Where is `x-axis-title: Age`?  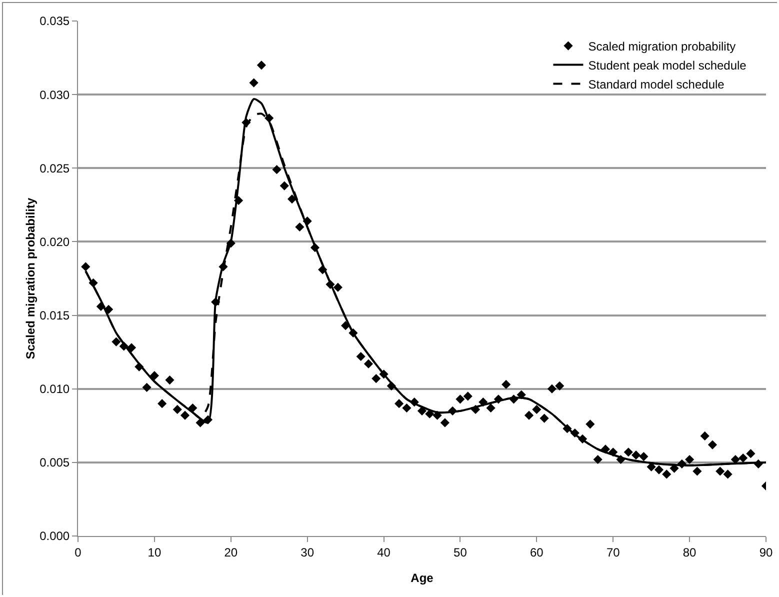 x-axis-title: Age is located at coordinates (422, 578).